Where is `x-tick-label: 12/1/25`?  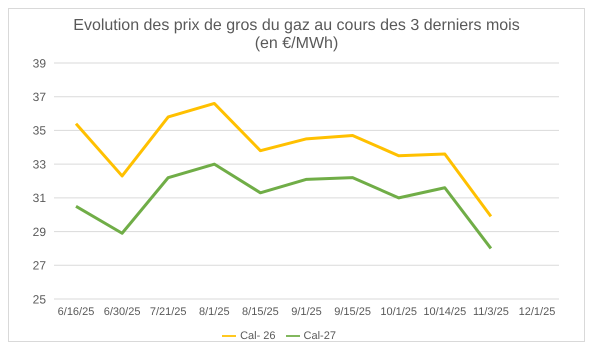
x-tick-label: 12/1/25 is located at coordinates (537, 312).